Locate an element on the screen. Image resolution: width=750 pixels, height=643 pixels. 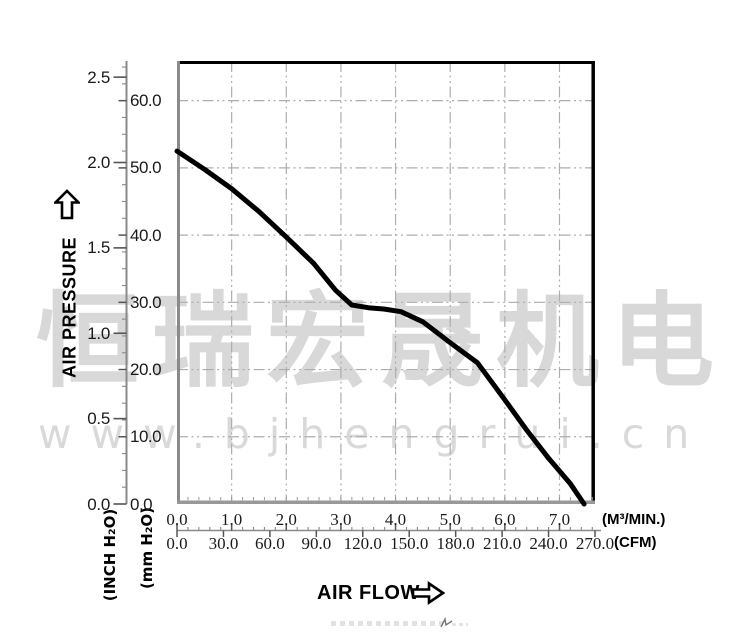
x-unit-m3-label: (M³/MIN.) is located at coordinates (634, 519).